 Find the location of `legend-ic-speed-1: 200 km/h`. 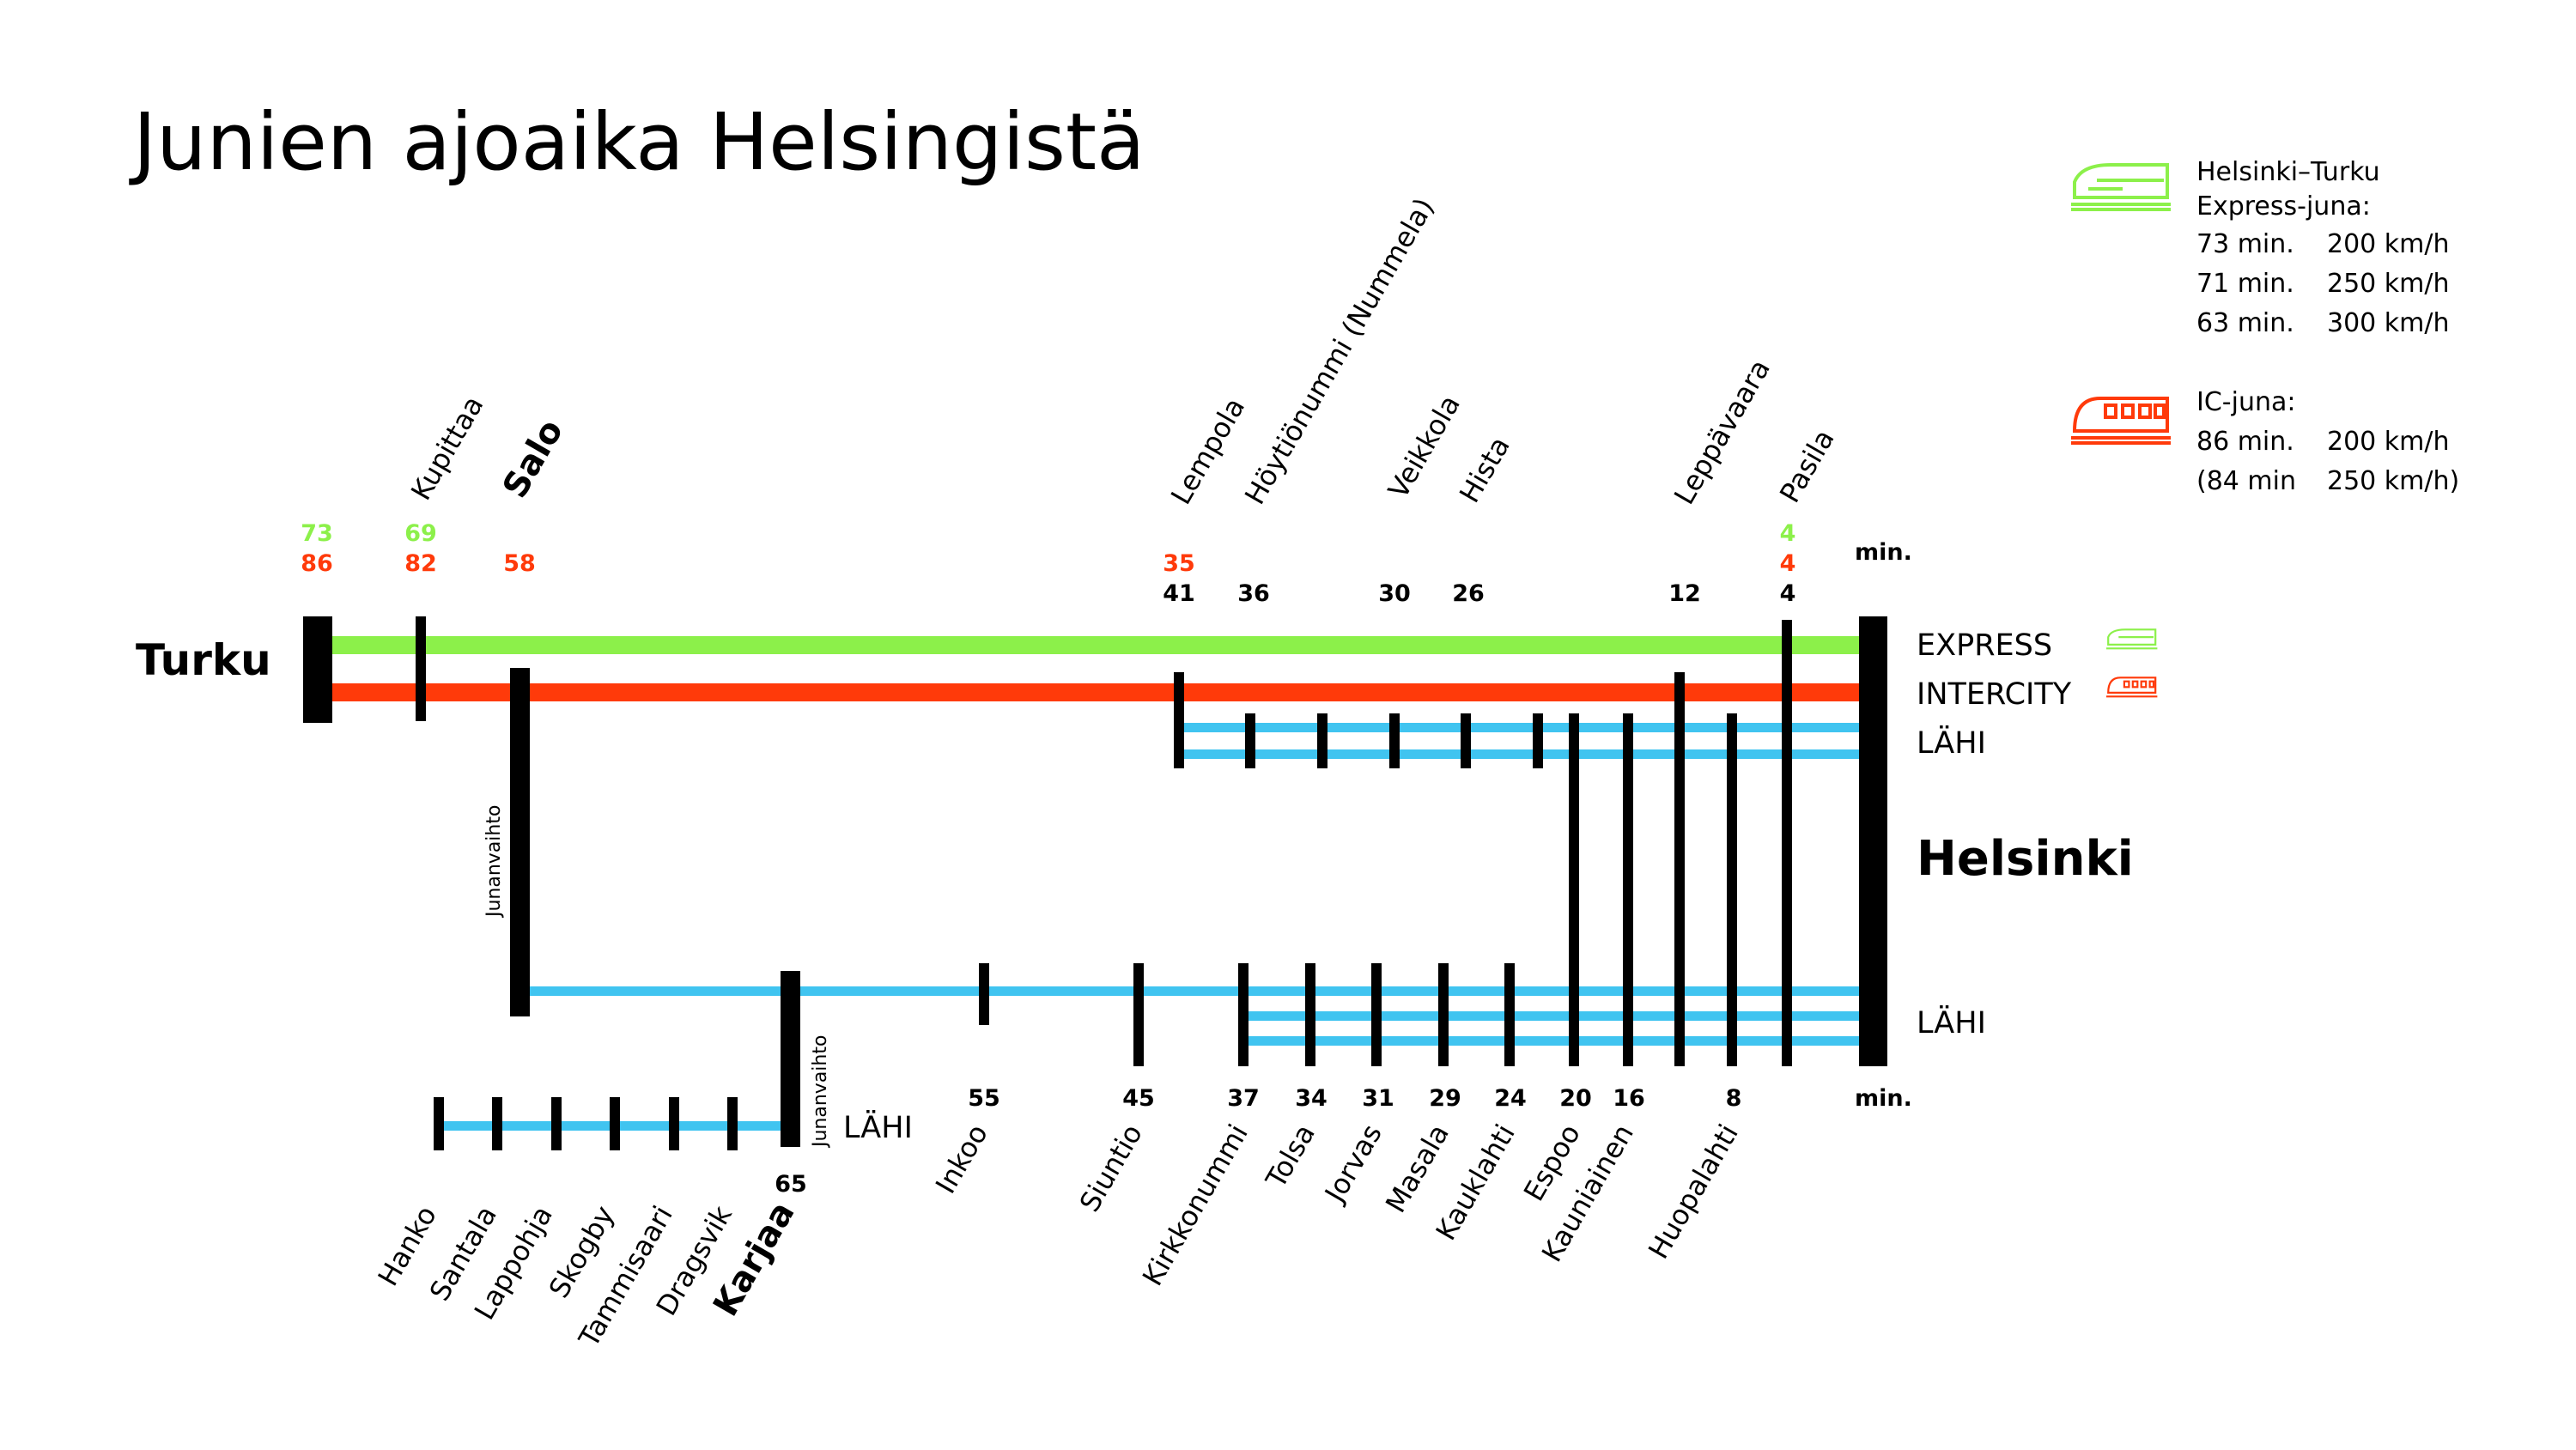

legend-ic-speed-1: 200 km/h is located at coordinates (2389, 442).